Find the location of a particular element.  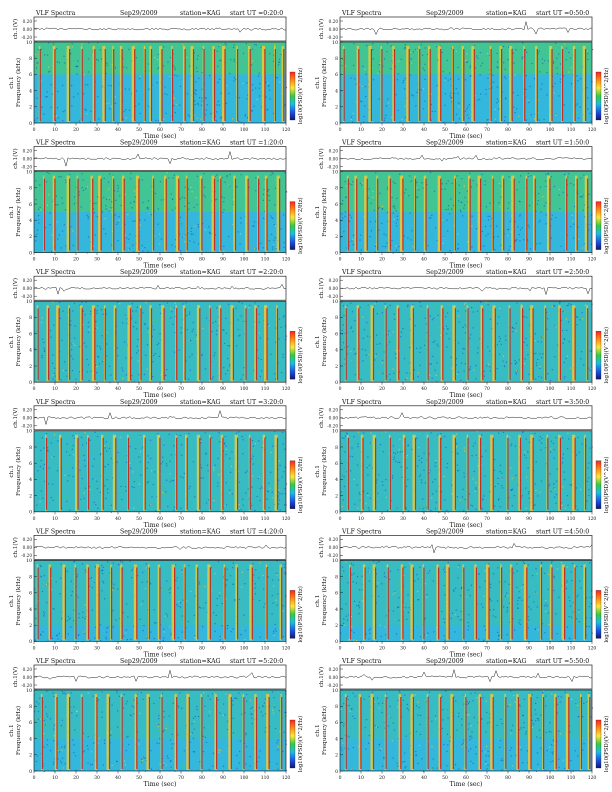

frequency-axis-label: Frequency (kHz) is located at coordinates (18, 82).